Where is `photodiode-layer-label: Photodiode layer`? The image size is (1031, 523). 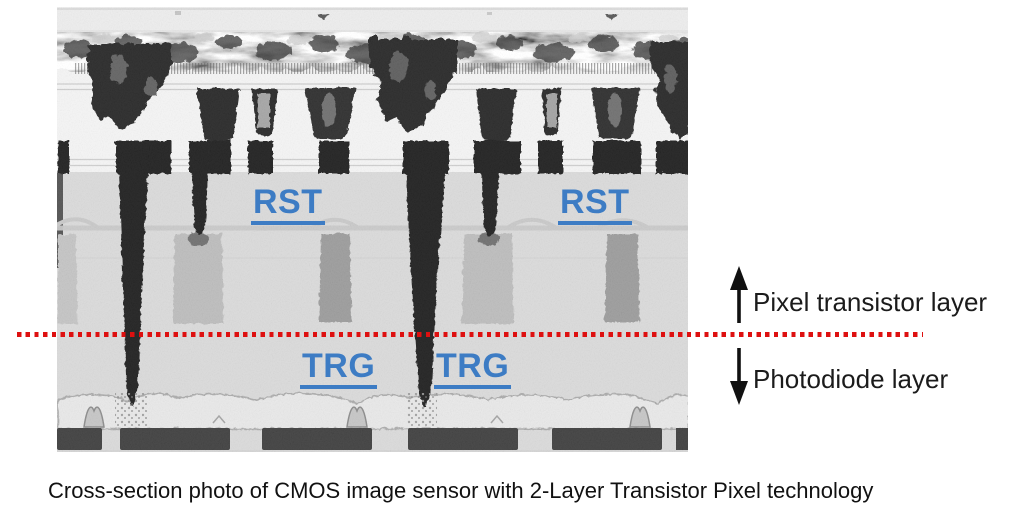 photodiode-layer-label: Photodiode layer is located at coordinates (851, 379).